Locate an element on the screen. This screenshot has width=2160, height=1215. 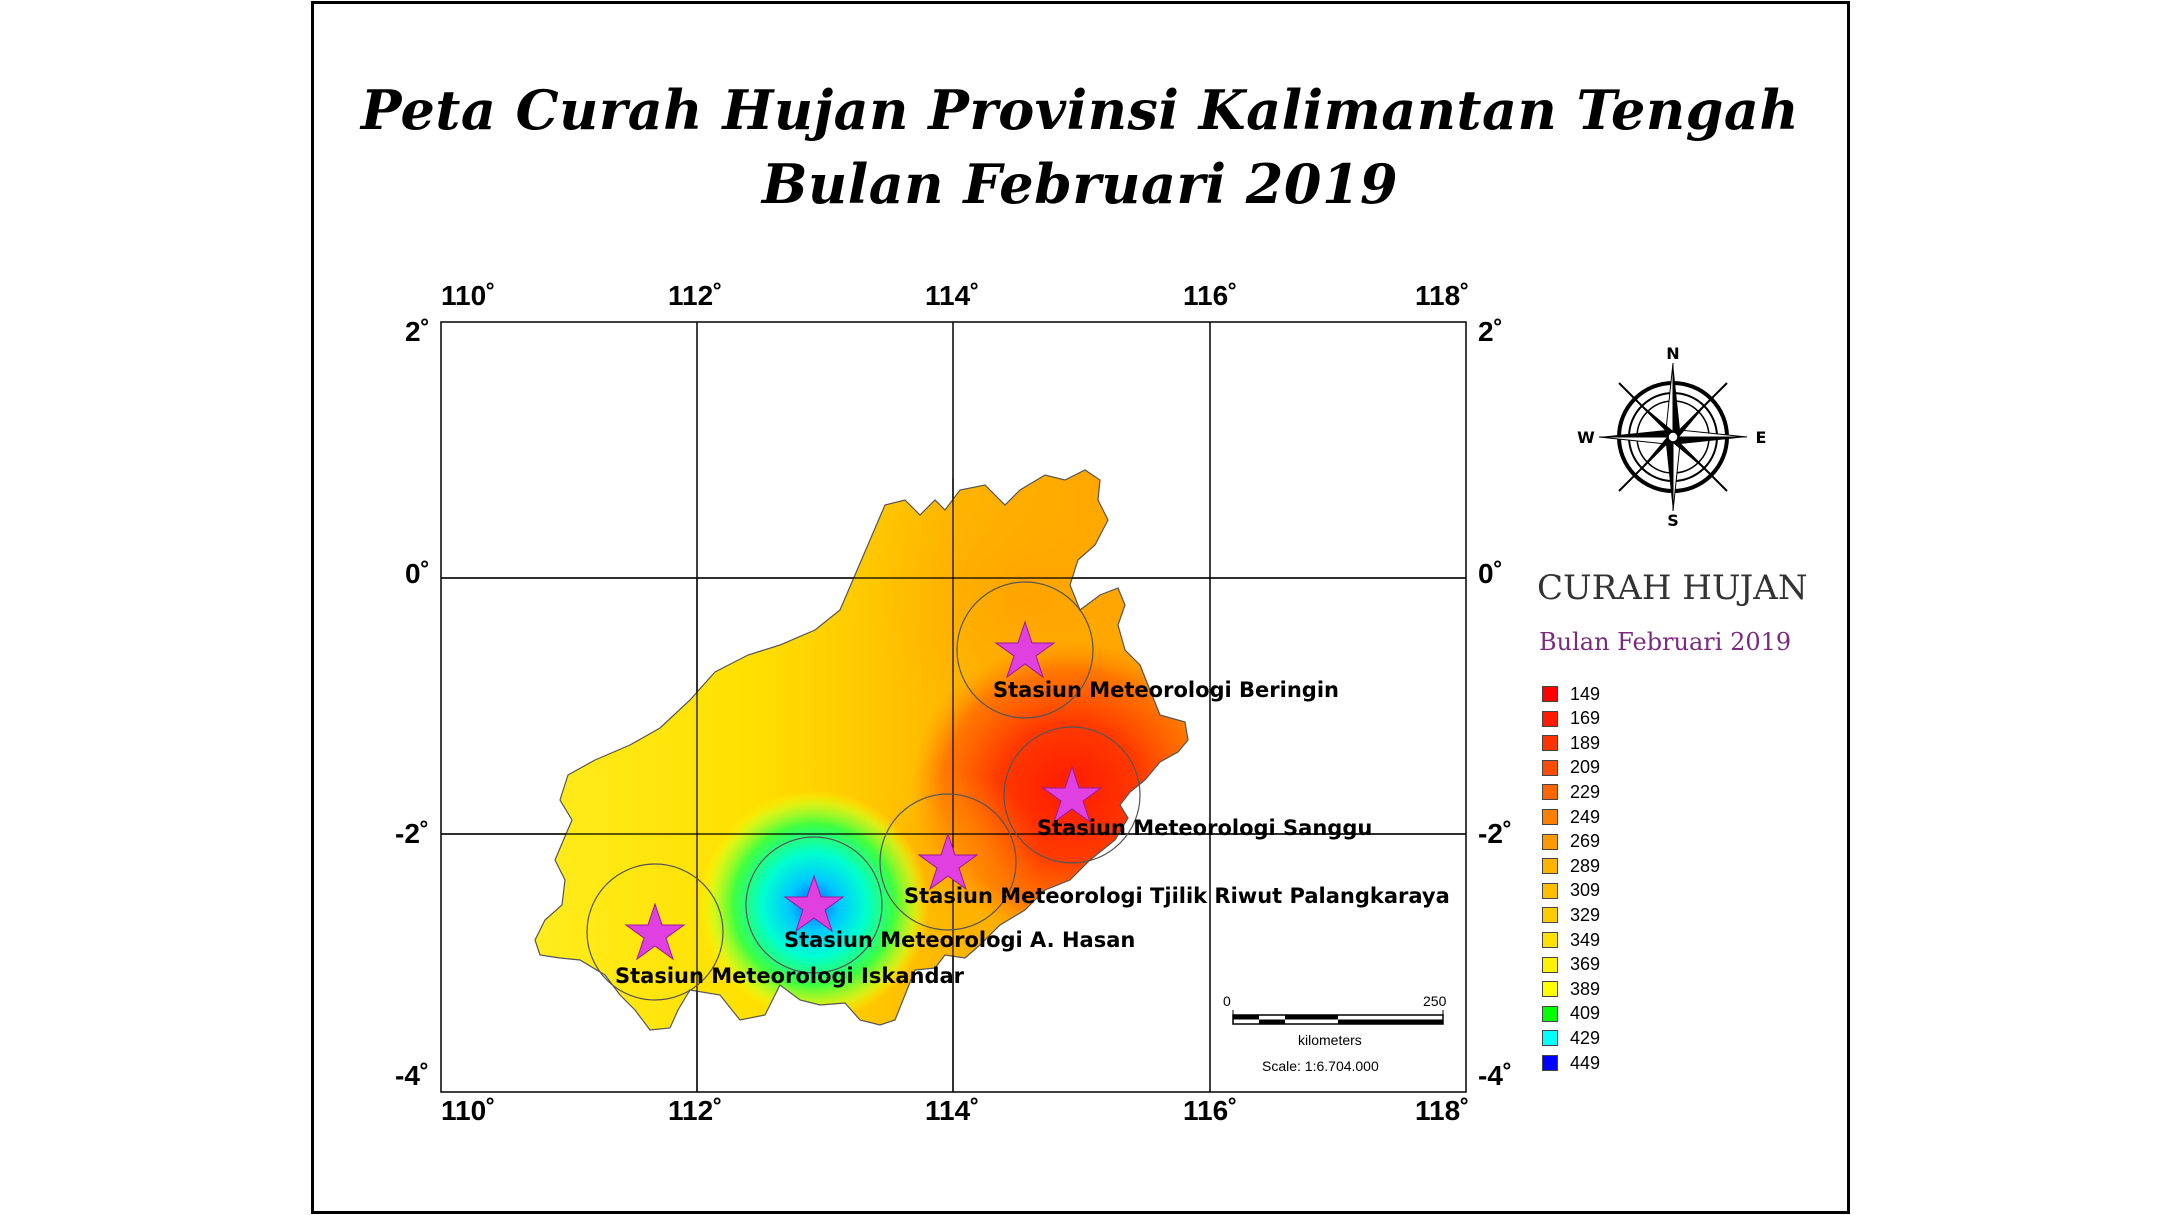
legend-item: 369 is located at coordinates (1571, 964).